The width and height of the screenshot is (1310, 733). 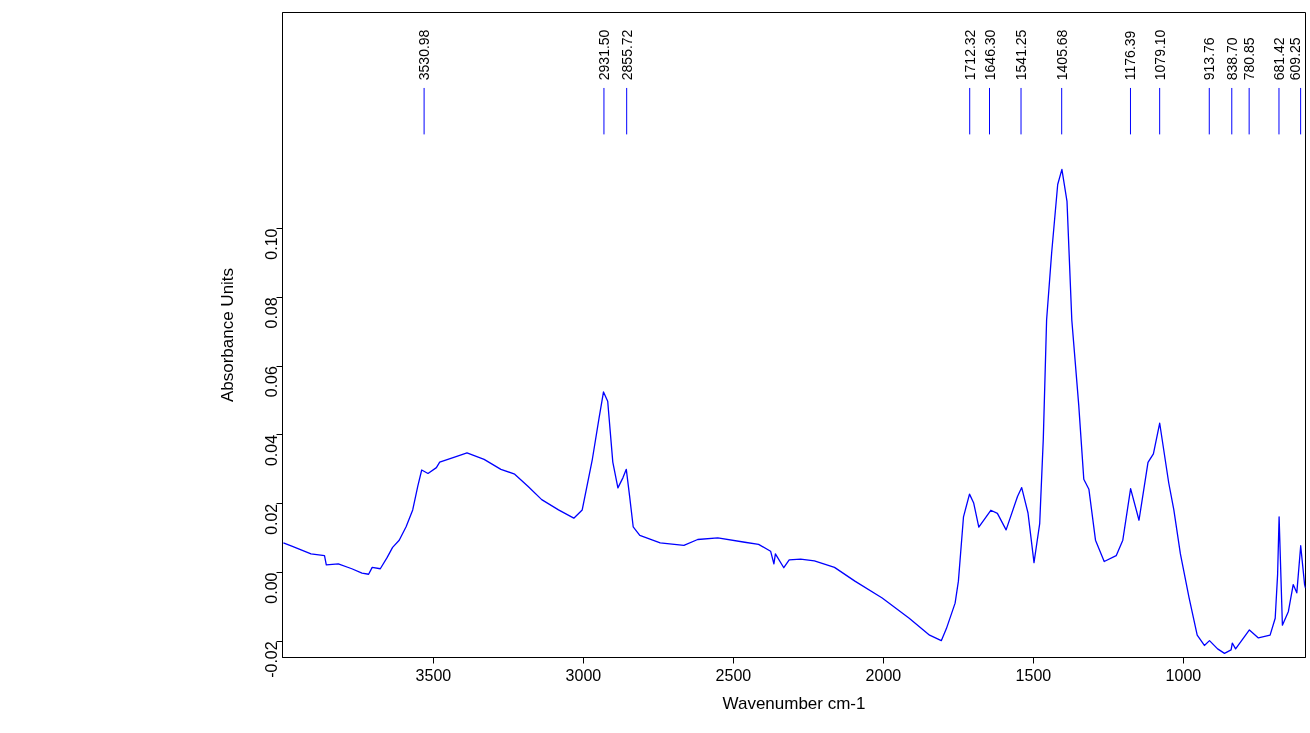 I want to click on y-tick-label: 0.10, so click(x=272, y=244).